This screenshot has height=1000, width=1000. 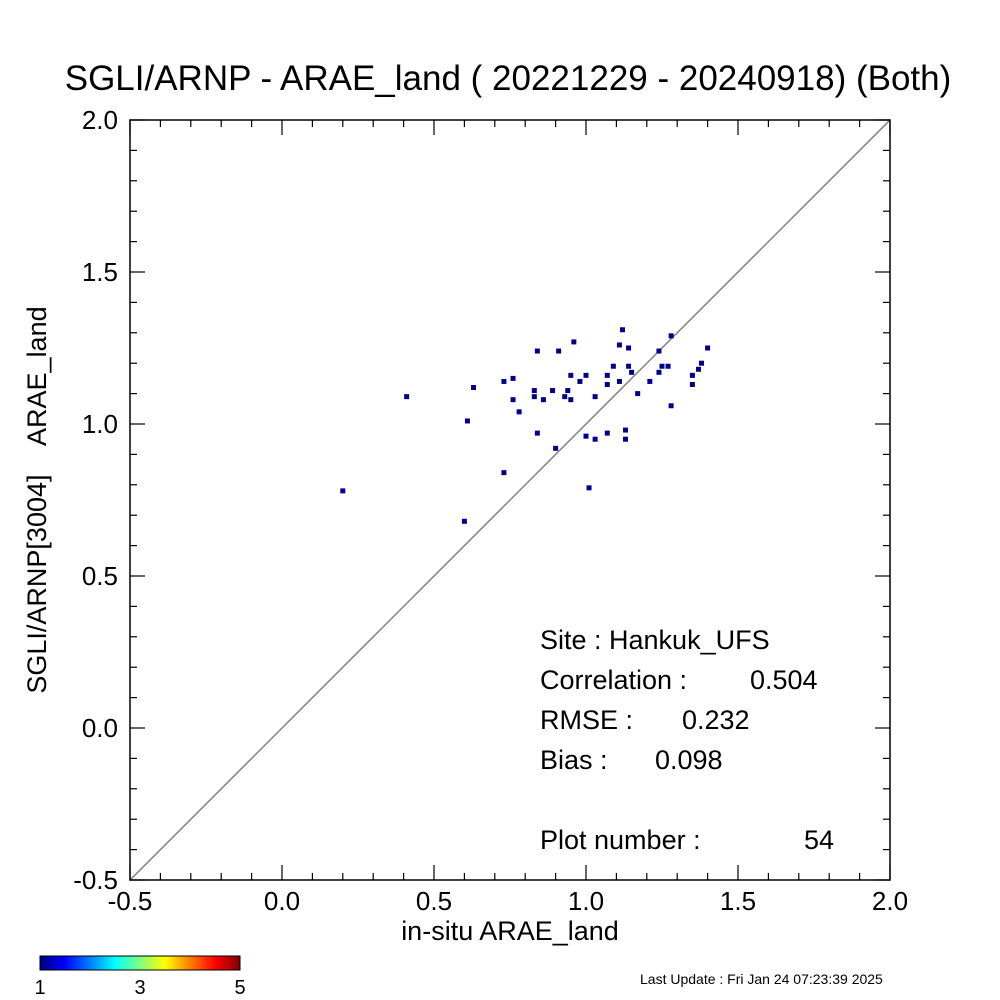 What do you see at coordinates (282, 901) in the screenshot?
I see `x-tick-label: 0.0` at bounding box center [282, 901].